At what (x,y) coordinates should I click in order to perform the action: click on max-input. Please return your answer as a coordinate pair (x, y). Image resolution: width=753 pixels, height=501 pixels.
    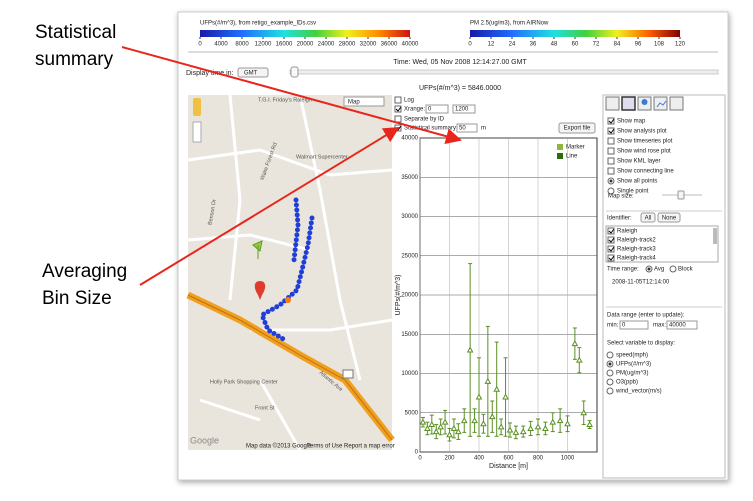
    Looking at the image, I should click on (682, 325).